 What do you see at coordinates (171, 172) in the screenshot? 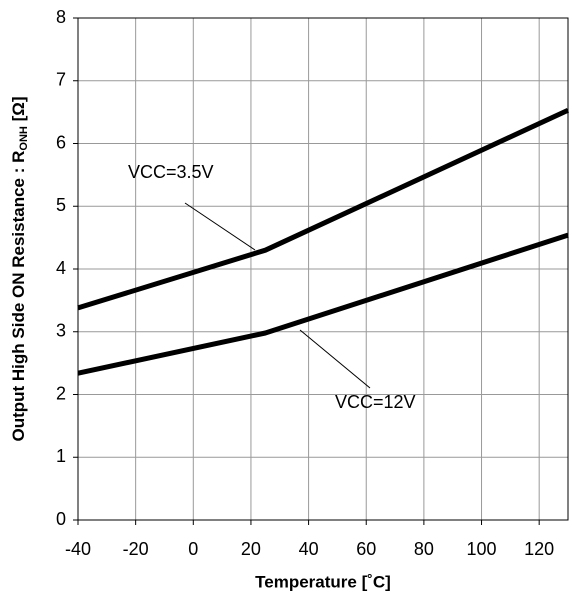
I see `series-label: VCC=3.5V` at bounding box center [171, 172].